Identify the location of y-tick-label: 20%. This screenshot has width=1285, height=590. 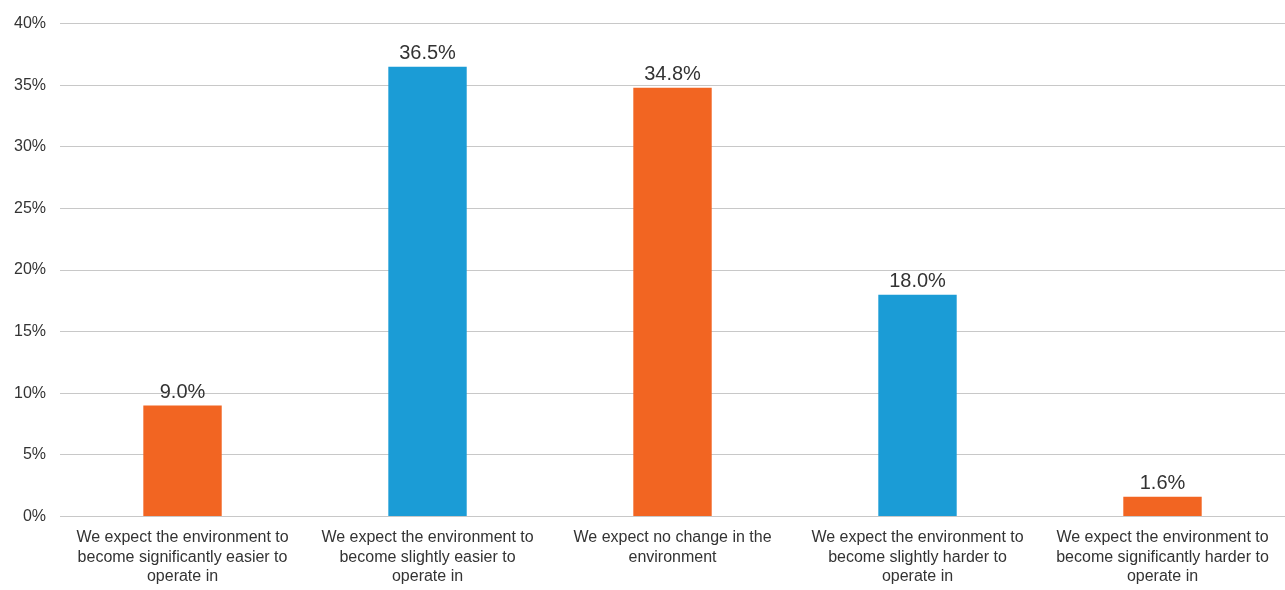
(30, 269).